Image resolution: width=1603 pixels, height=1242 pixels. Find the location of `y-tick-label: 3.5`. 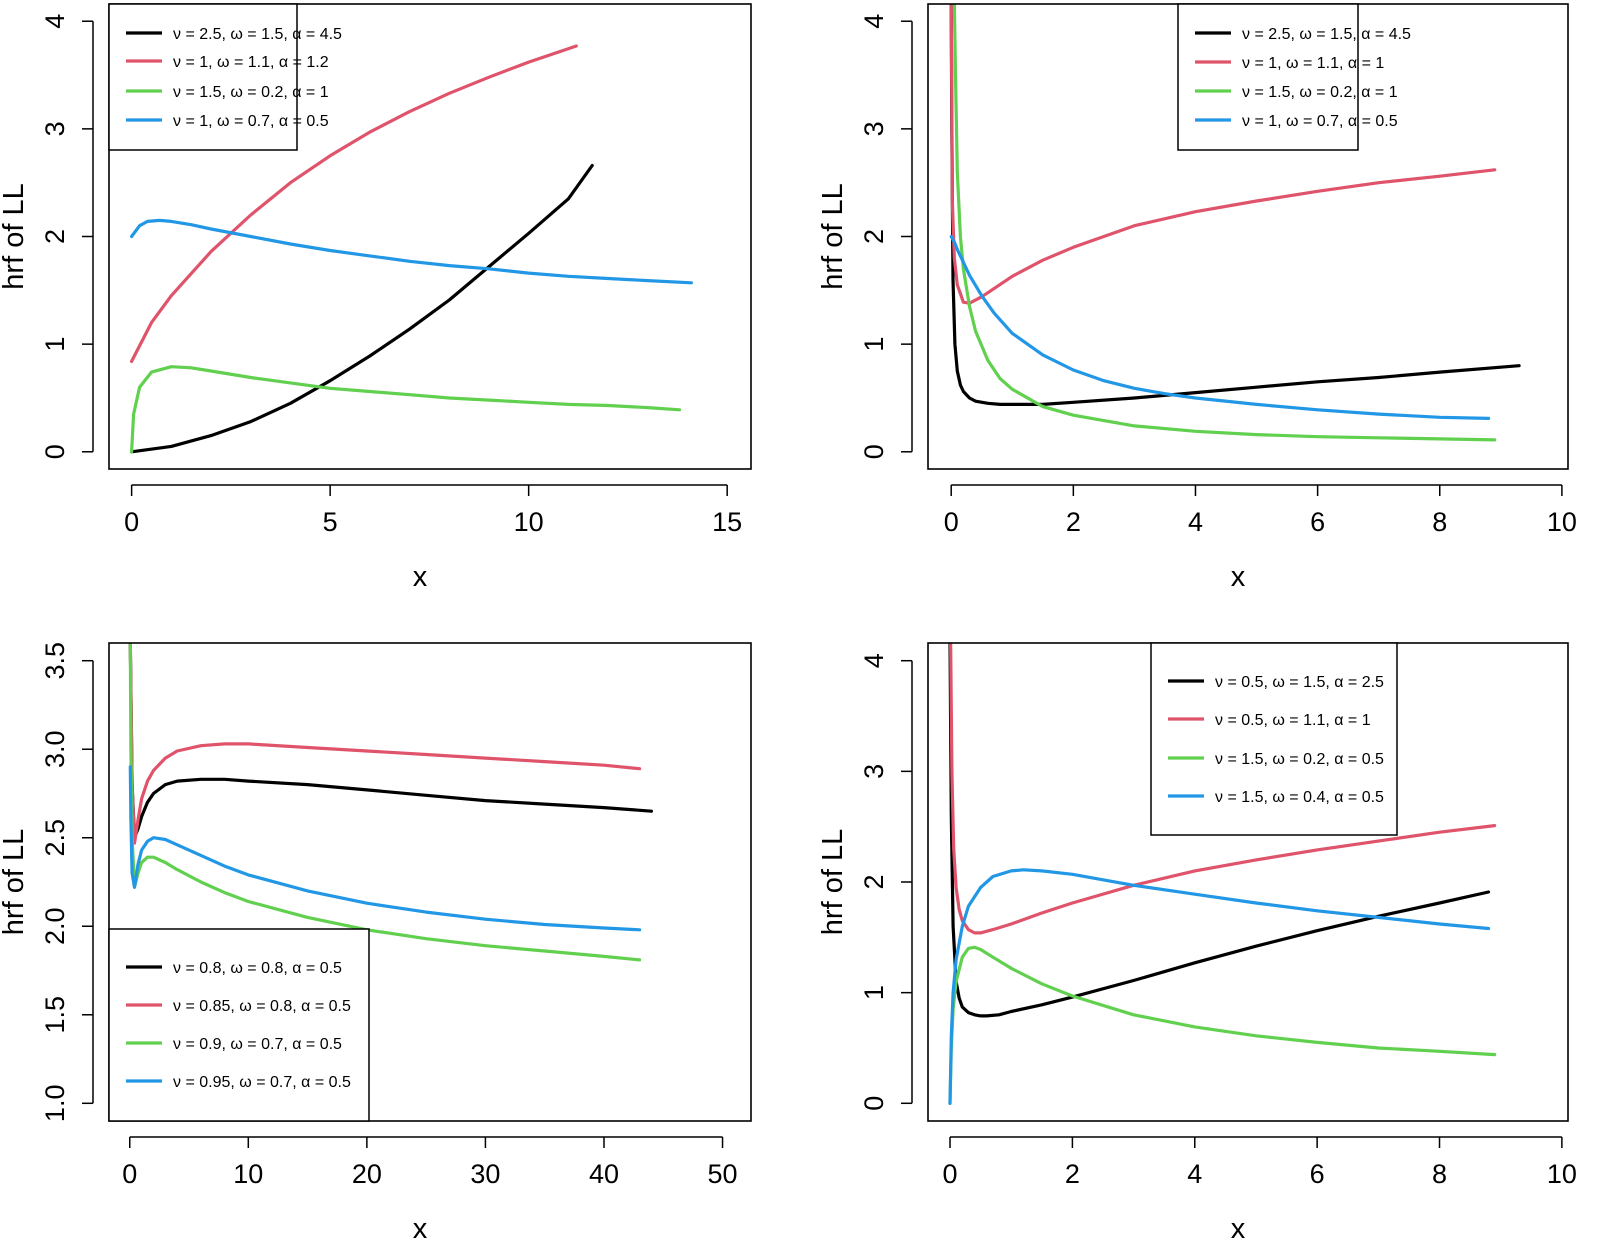

y-tick-label: 3.5 is located at coordinates (55, 661).